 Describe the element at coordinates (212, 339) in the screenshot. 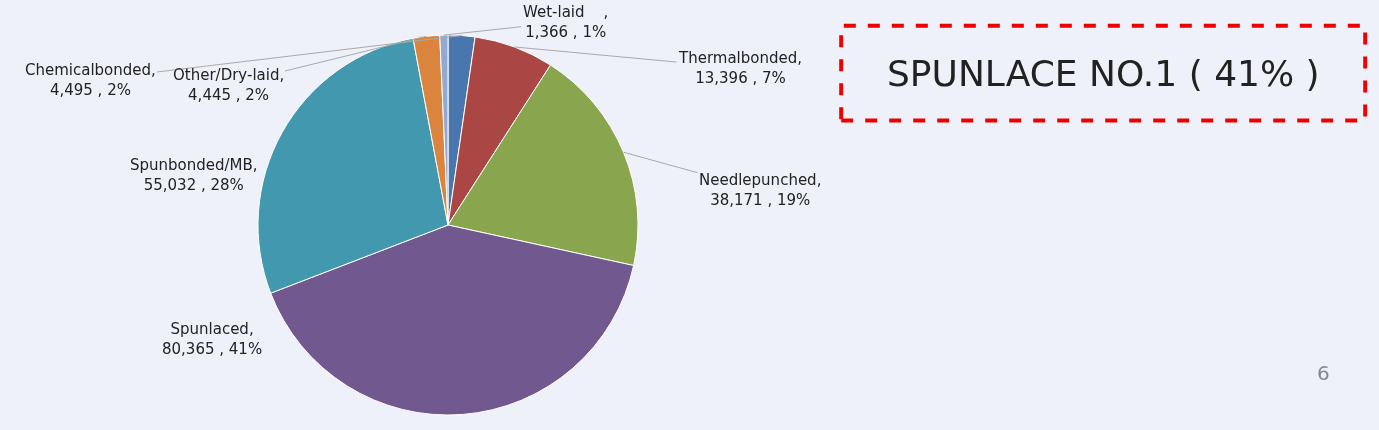

I see `slice-label: Spunlaced, 80,365 , 41%` at that location.